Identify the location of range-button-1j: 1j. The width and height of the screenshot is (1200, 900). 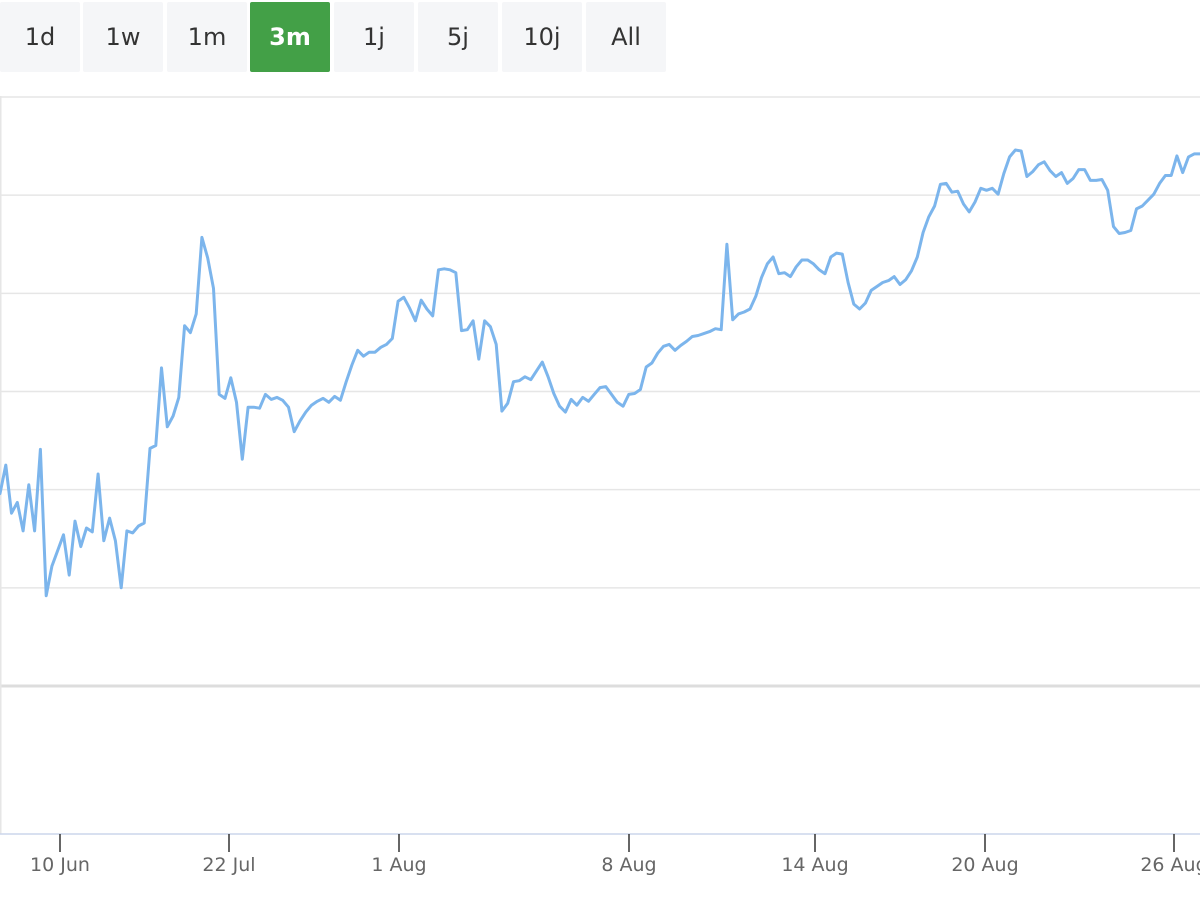
(374, 37).